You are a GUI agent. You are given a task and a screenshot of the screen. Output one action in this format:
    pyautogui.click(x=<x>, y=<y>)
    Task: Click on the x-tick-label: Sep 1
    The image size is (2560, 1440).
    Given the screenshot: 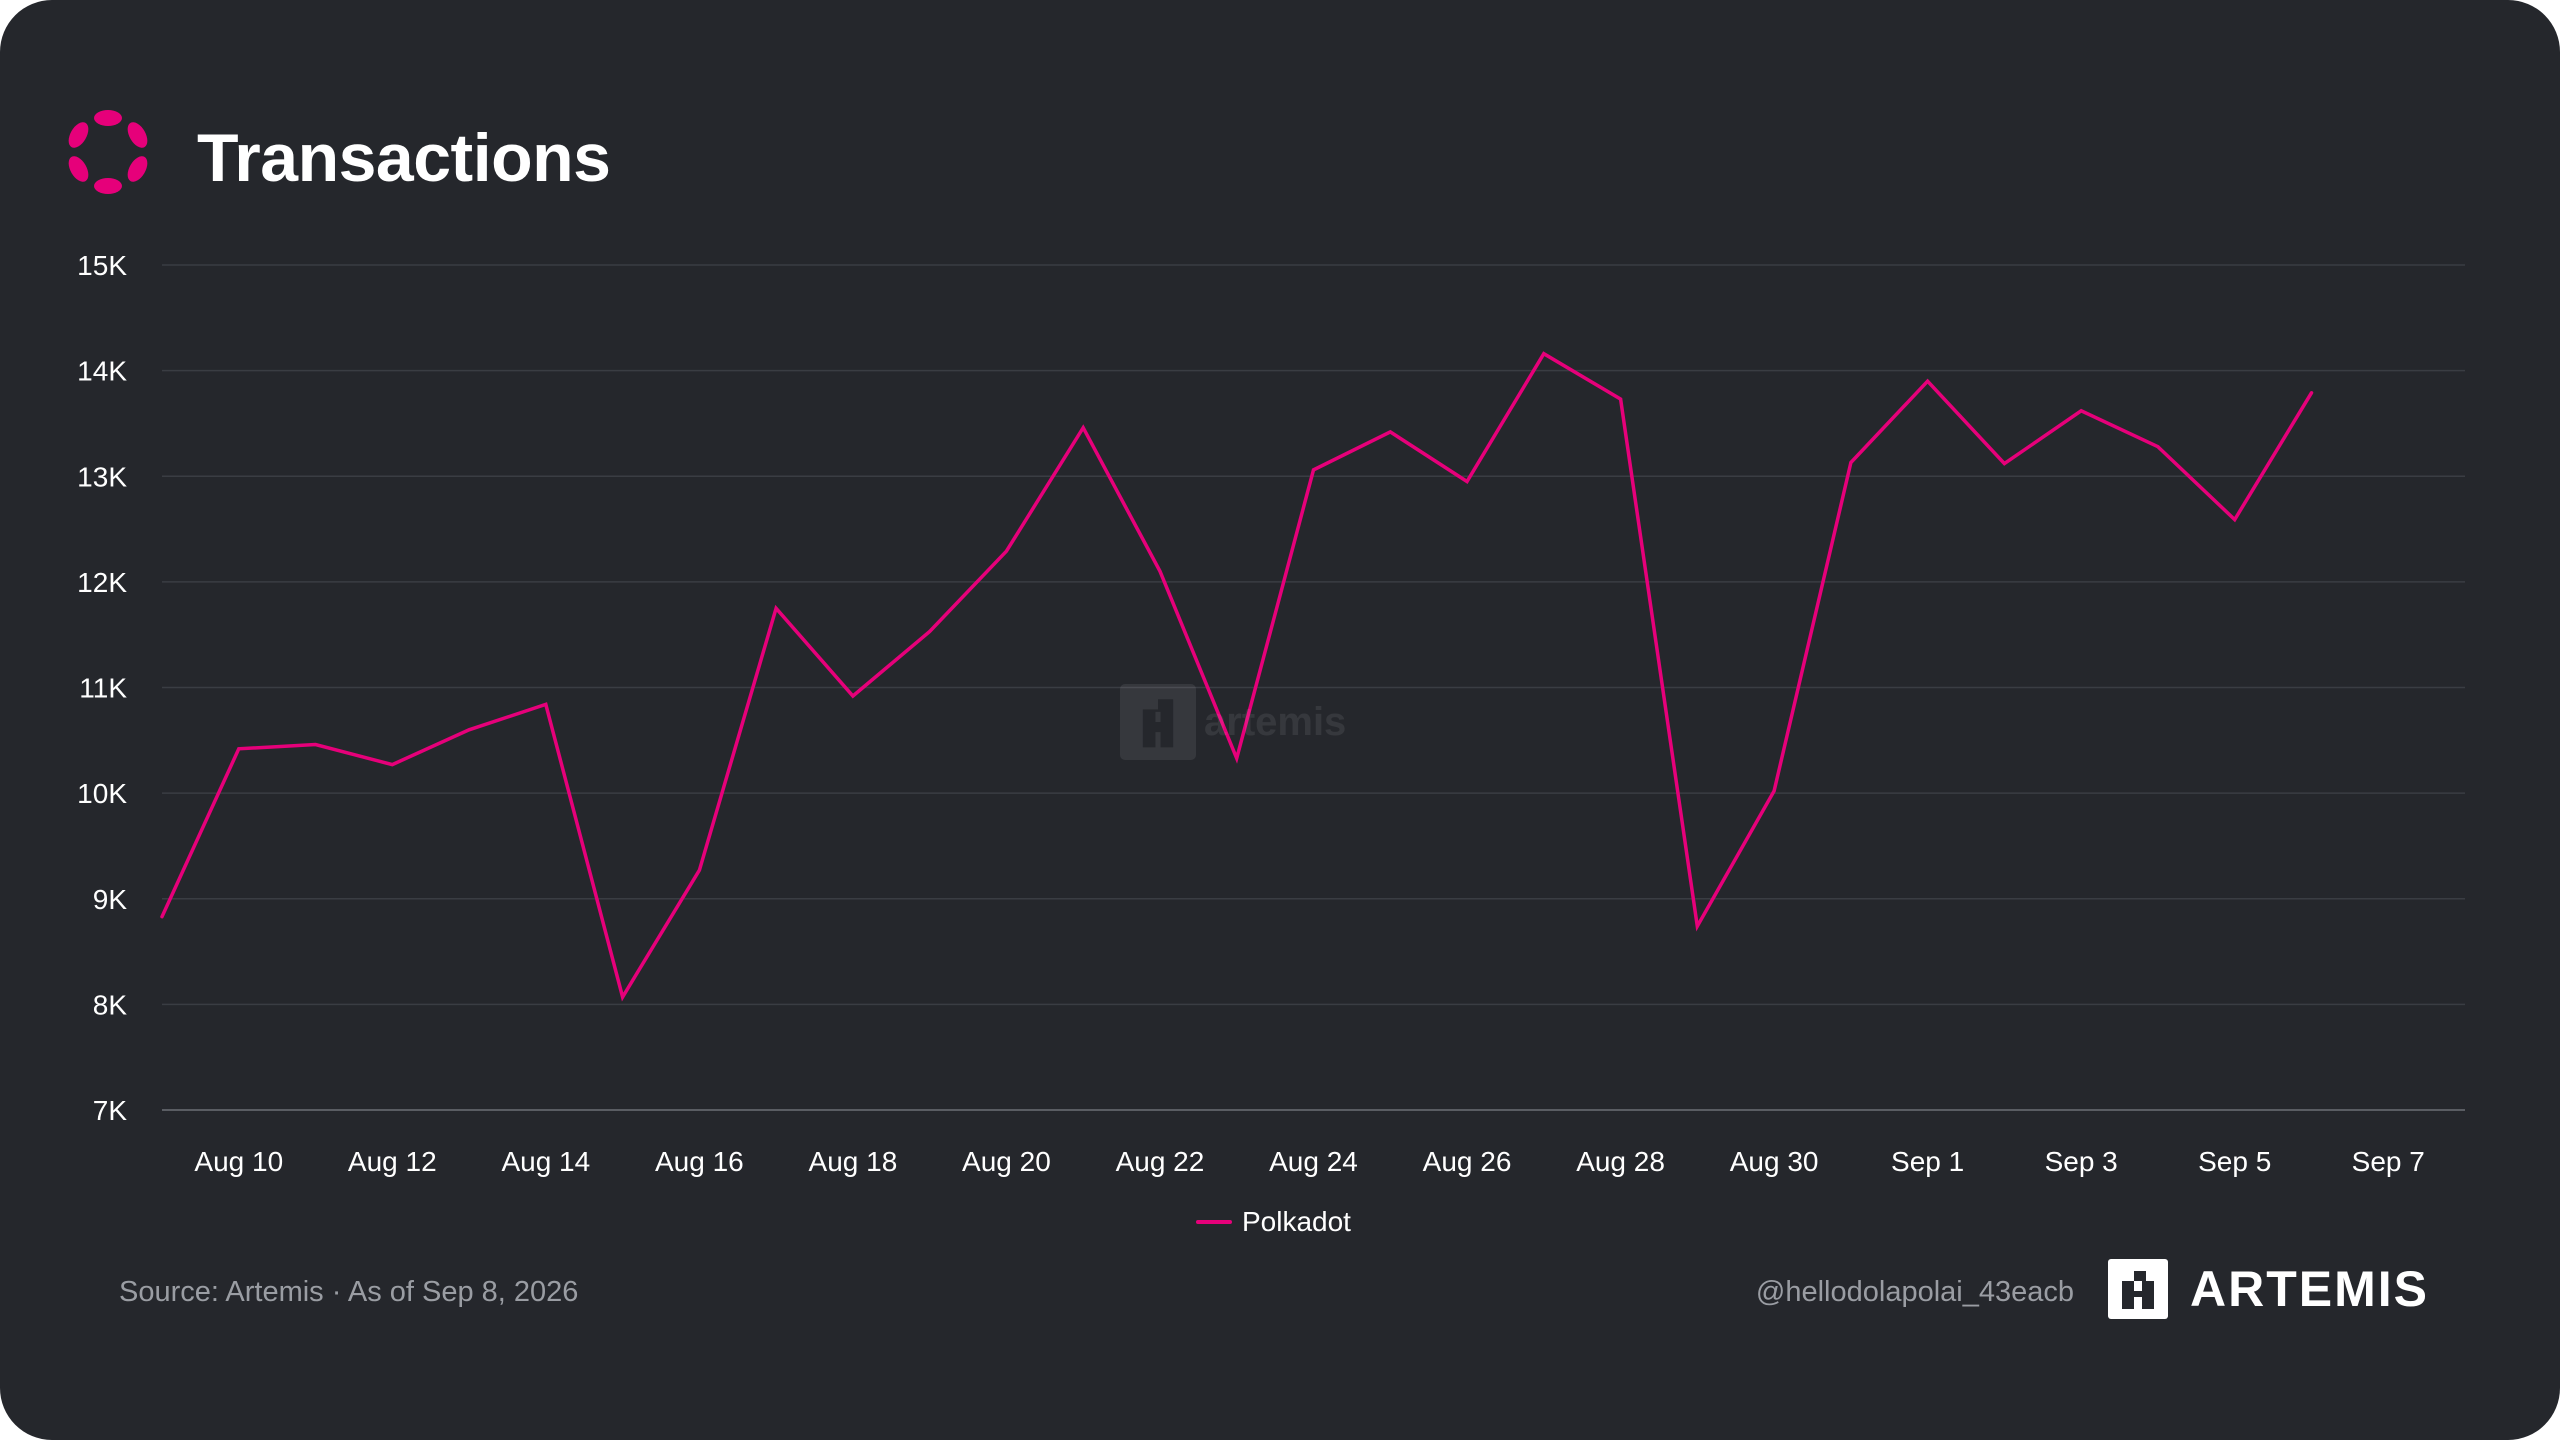 What is the action you would take?
    pyautogui.click(x=1927, y=1161)
    